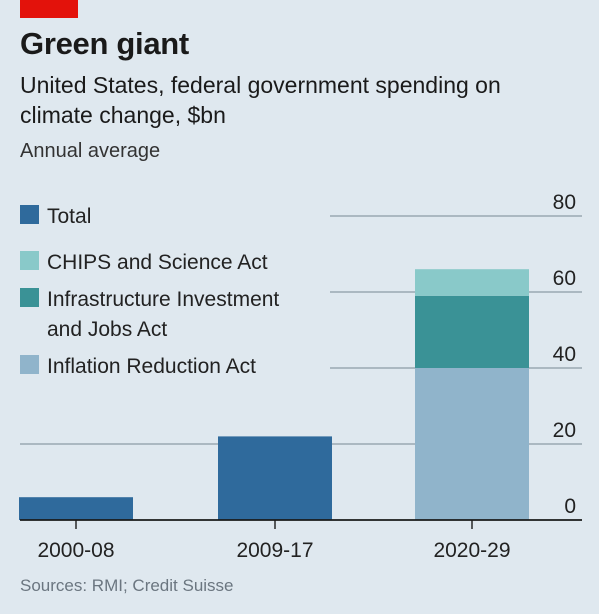  Describe the element at coordinates (90, 151) in the screenshot. I see `chart-note: Annual average` at that location.